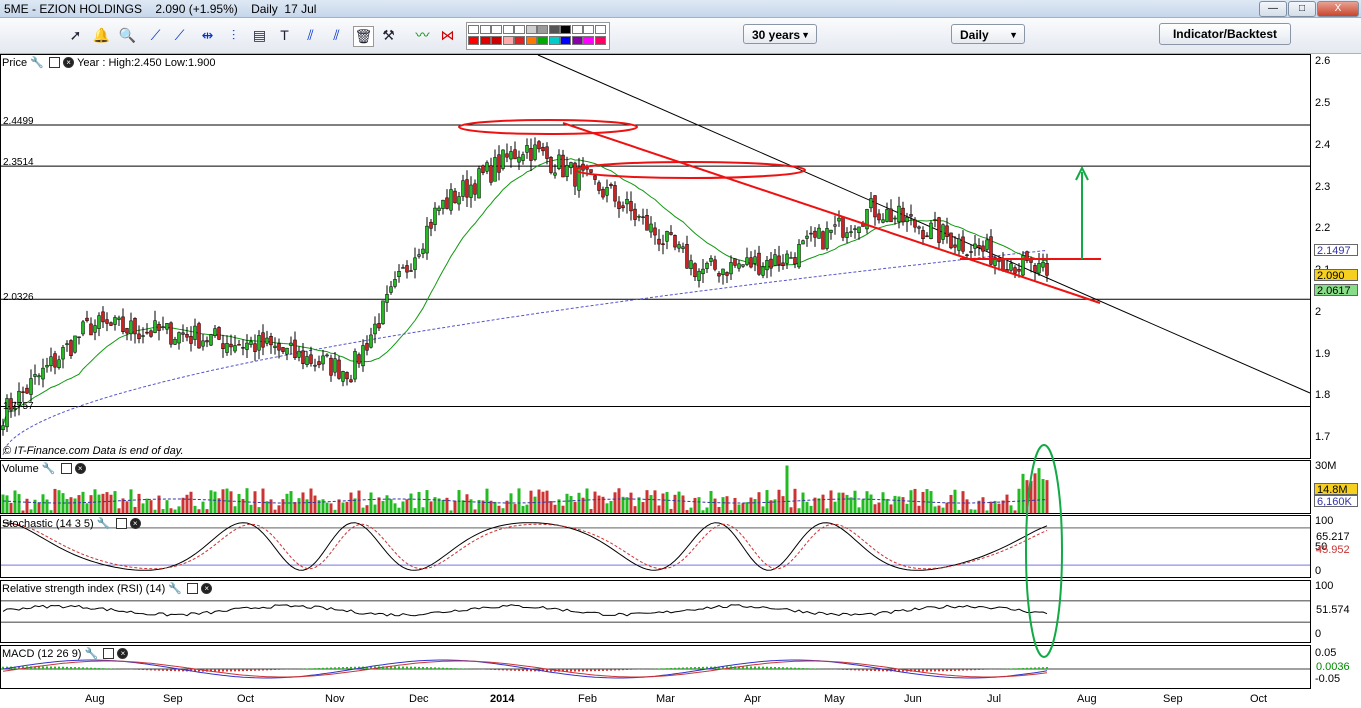 The height and width of the screenshot is (708, 1361). What do you see at coordinates (284, 35) in the screenshot?
I see `text-tool-icon: T` at bounding box center [284, 35].